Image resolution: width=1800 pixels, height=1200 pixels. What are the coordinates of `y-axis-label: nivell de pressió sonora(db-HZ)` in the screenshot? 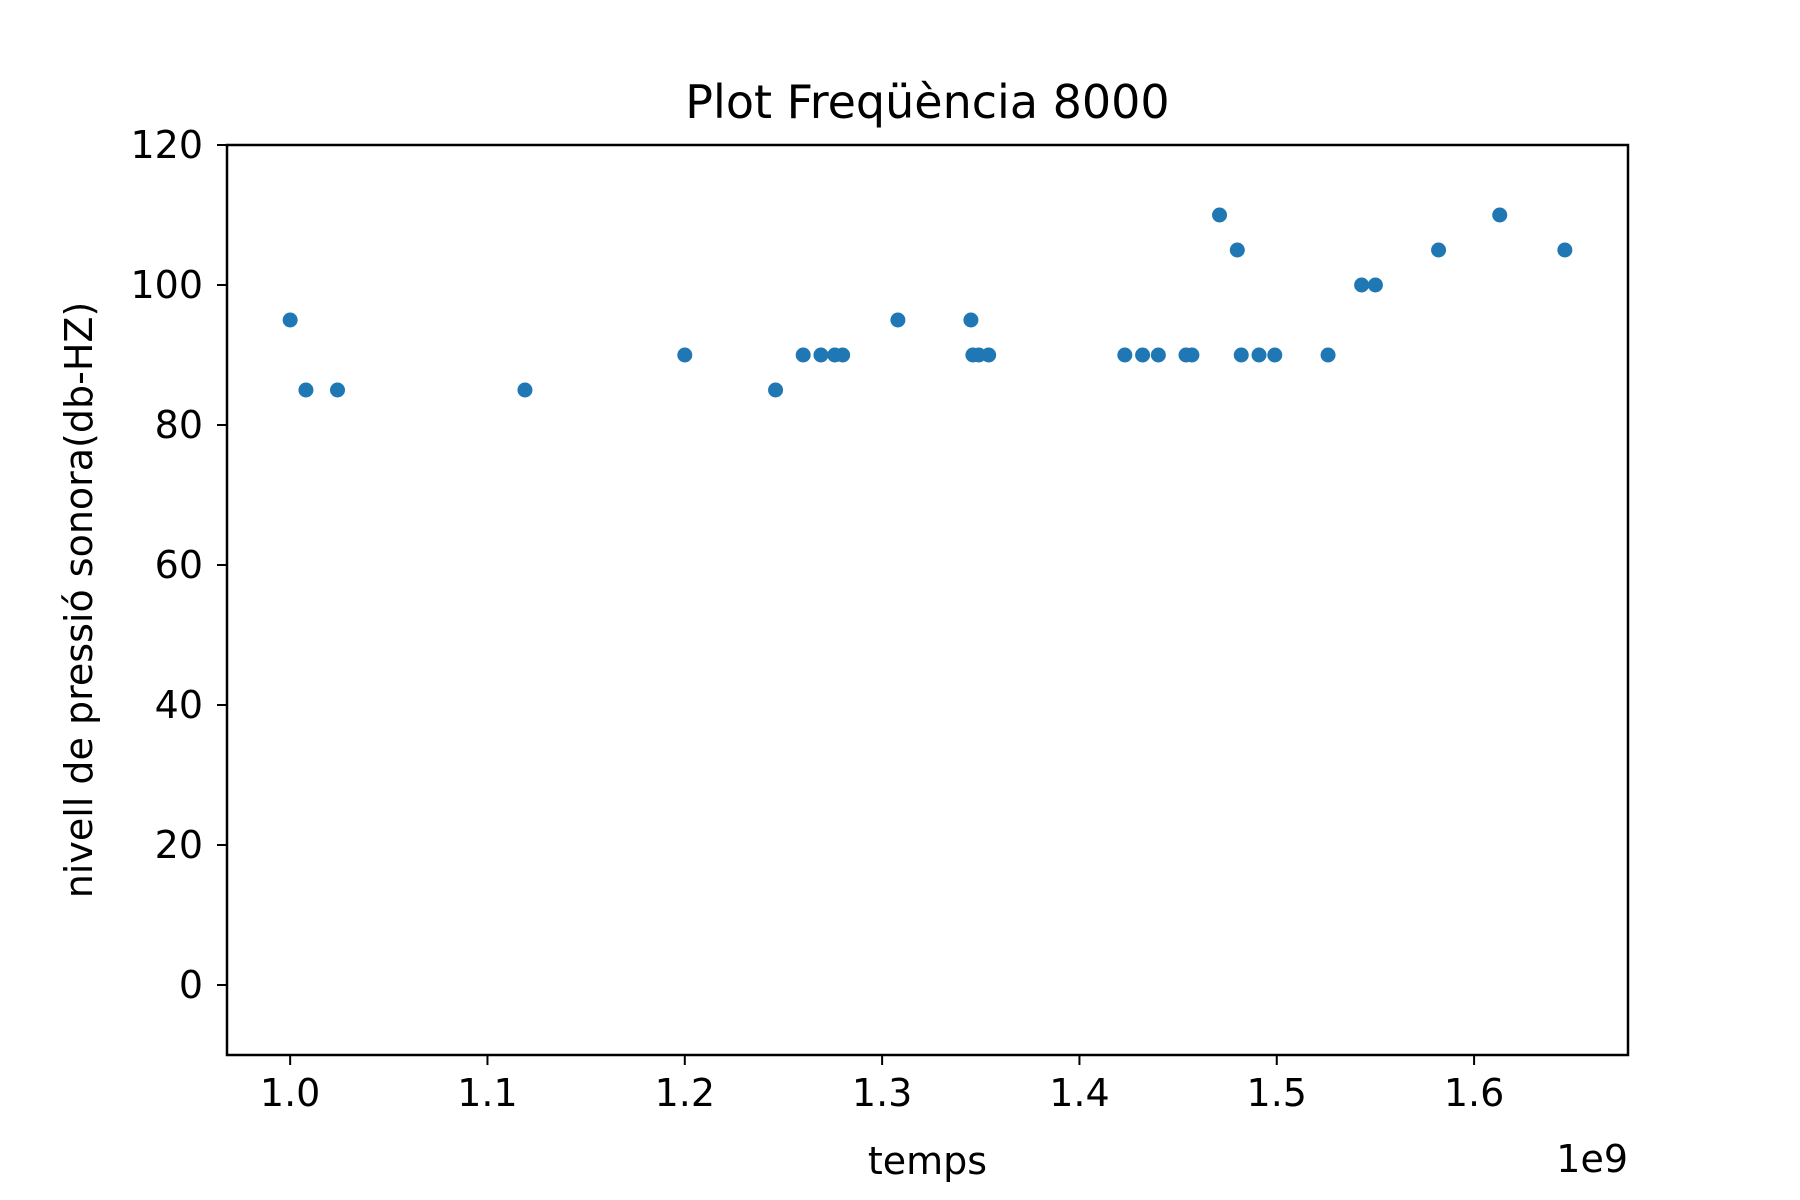 It's located at (79, 600).